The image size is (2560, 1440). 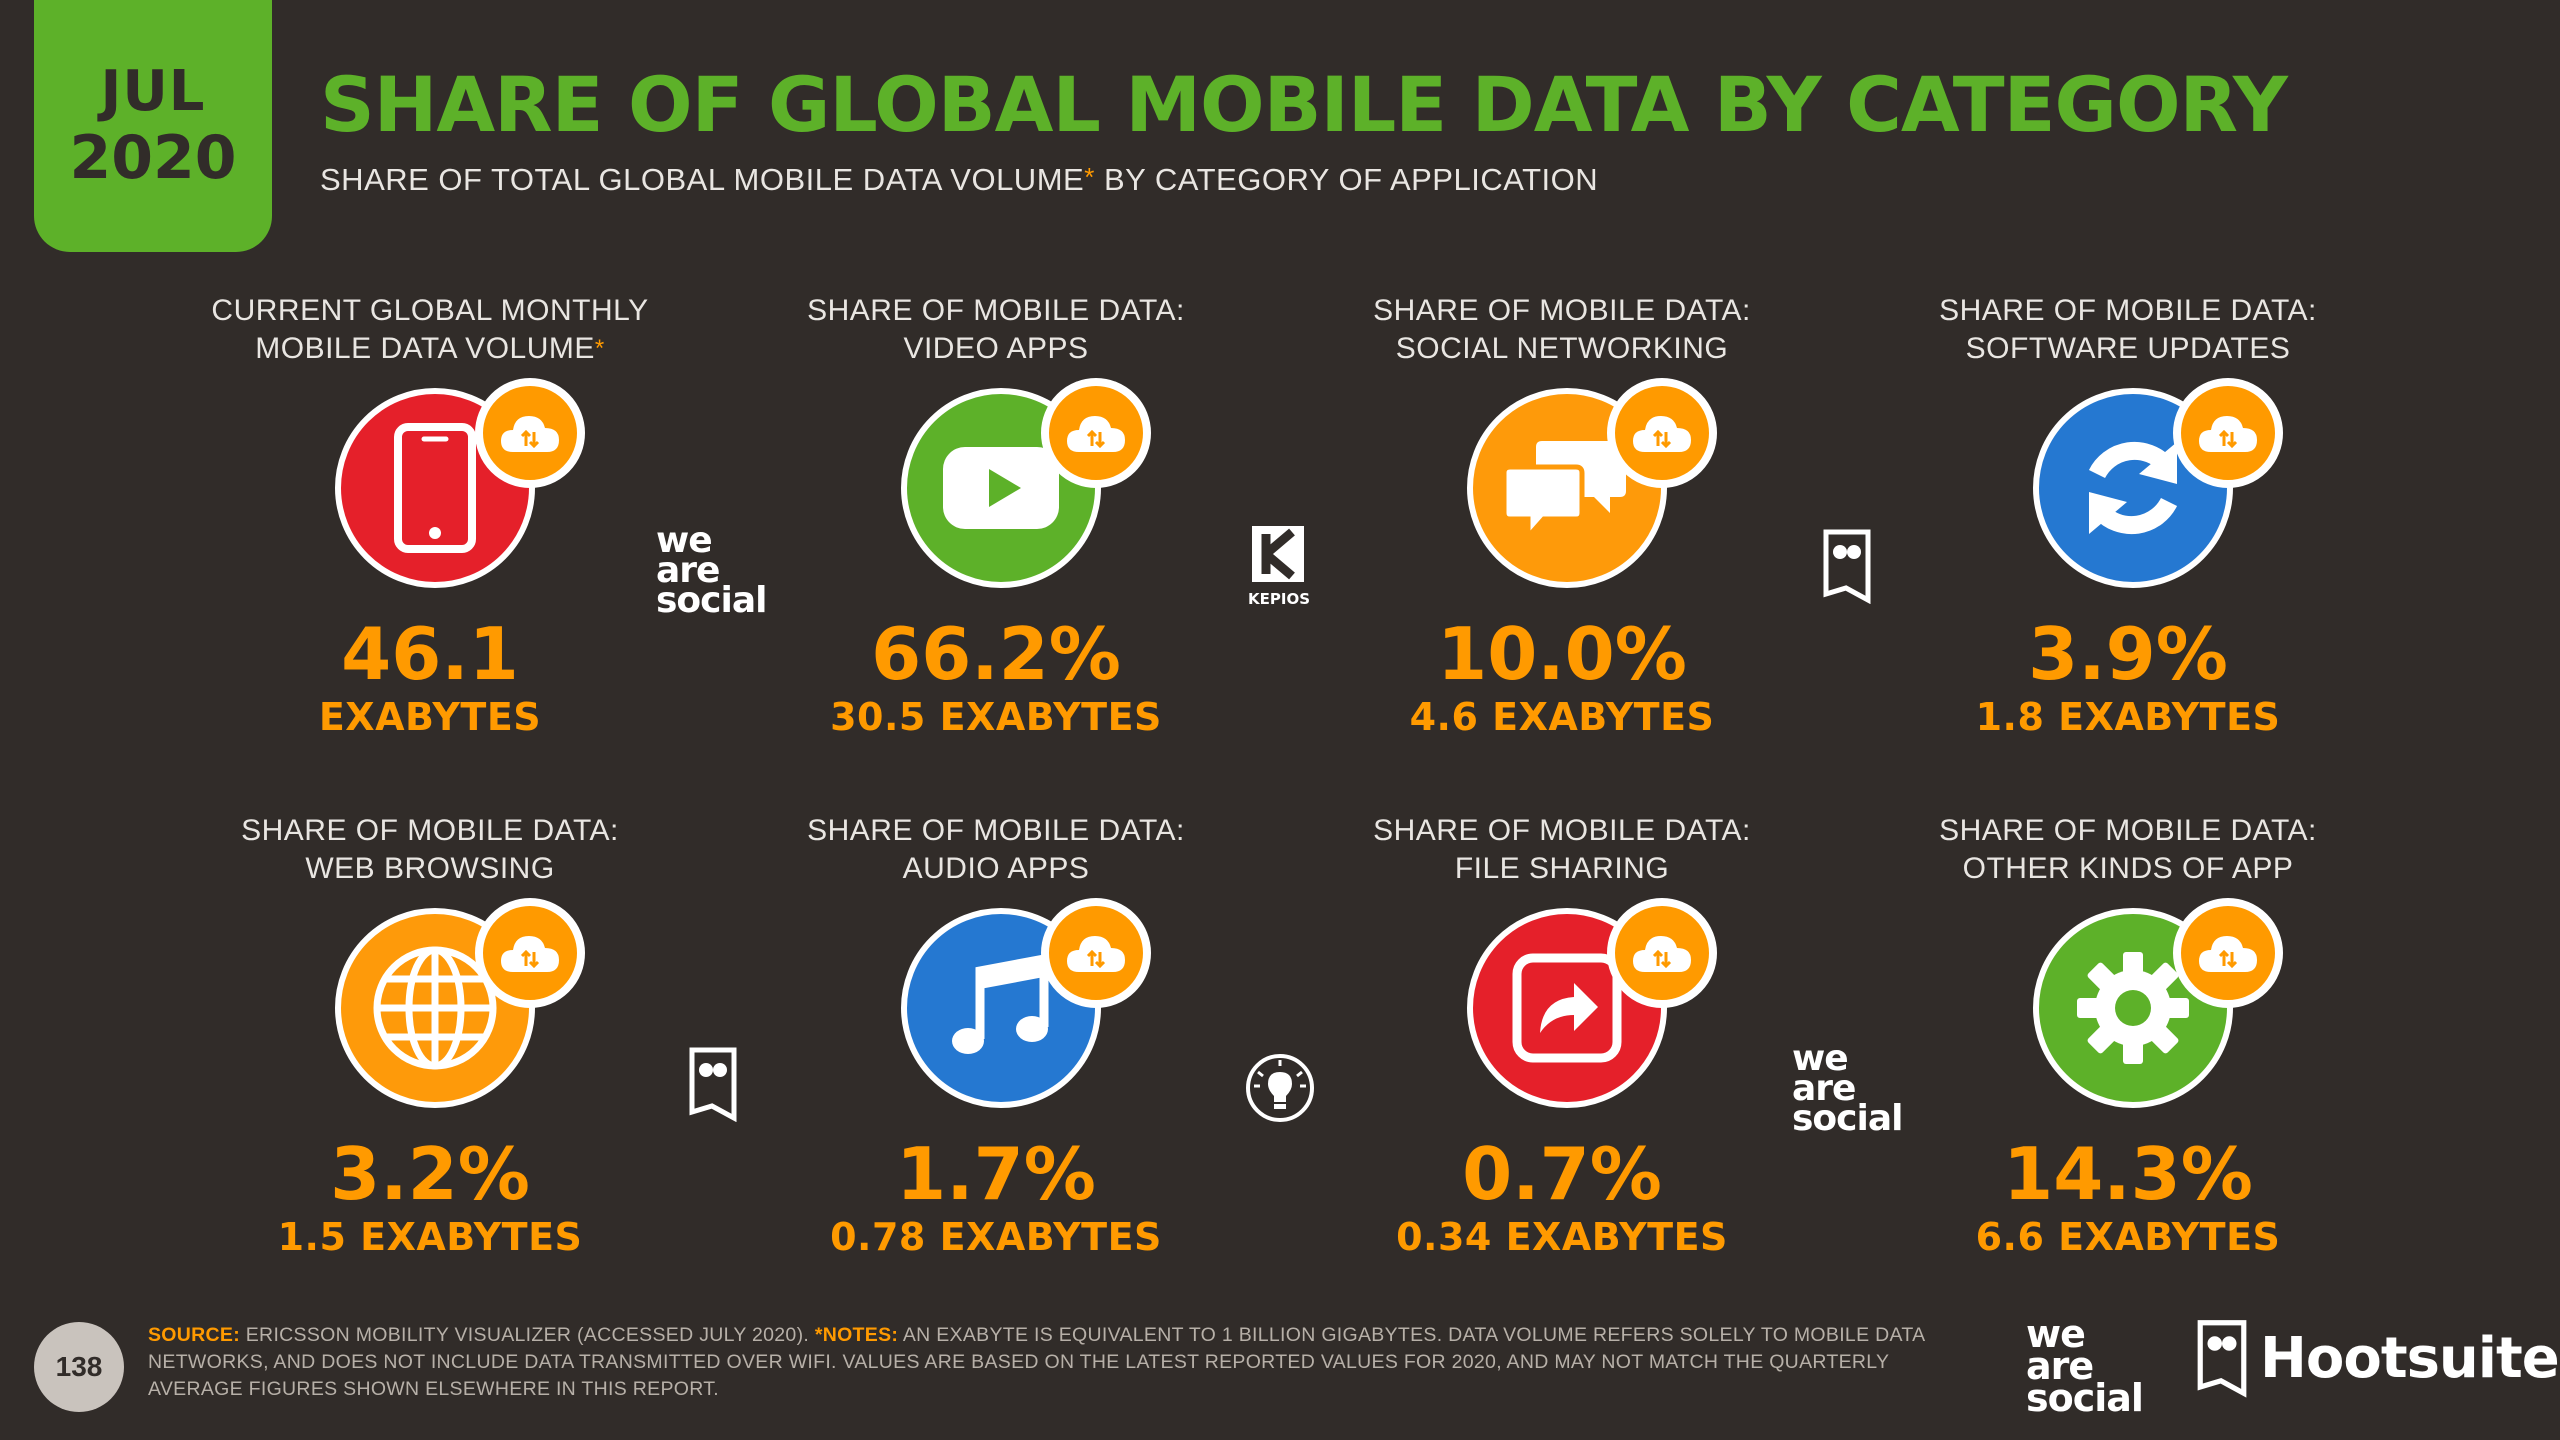 What do you see at coordinates (2410, 1358) in the screenshot?
I see `hootsuite-wordmark: Hootsuite` at bounding box center [2410, 1358].